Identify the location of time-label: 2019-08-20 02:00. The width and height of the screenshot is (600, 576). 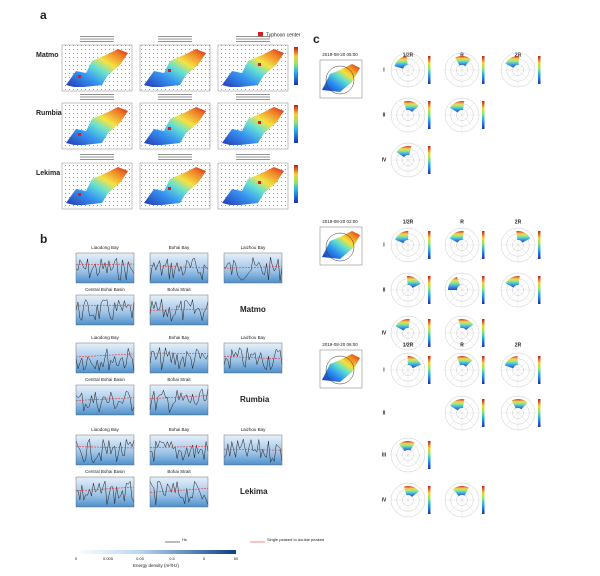
(340, 221).